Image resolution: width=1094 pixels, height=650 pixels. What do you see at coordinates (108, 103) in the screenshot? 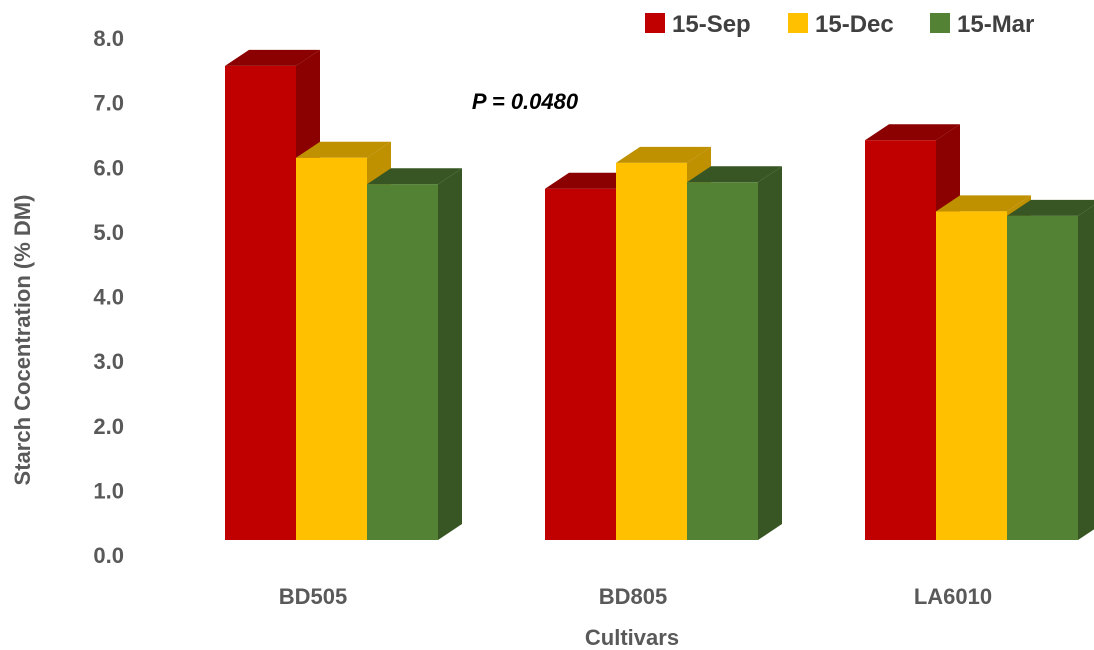
I see `y-tick-label: 7.0` at bounding box center [108, 103].